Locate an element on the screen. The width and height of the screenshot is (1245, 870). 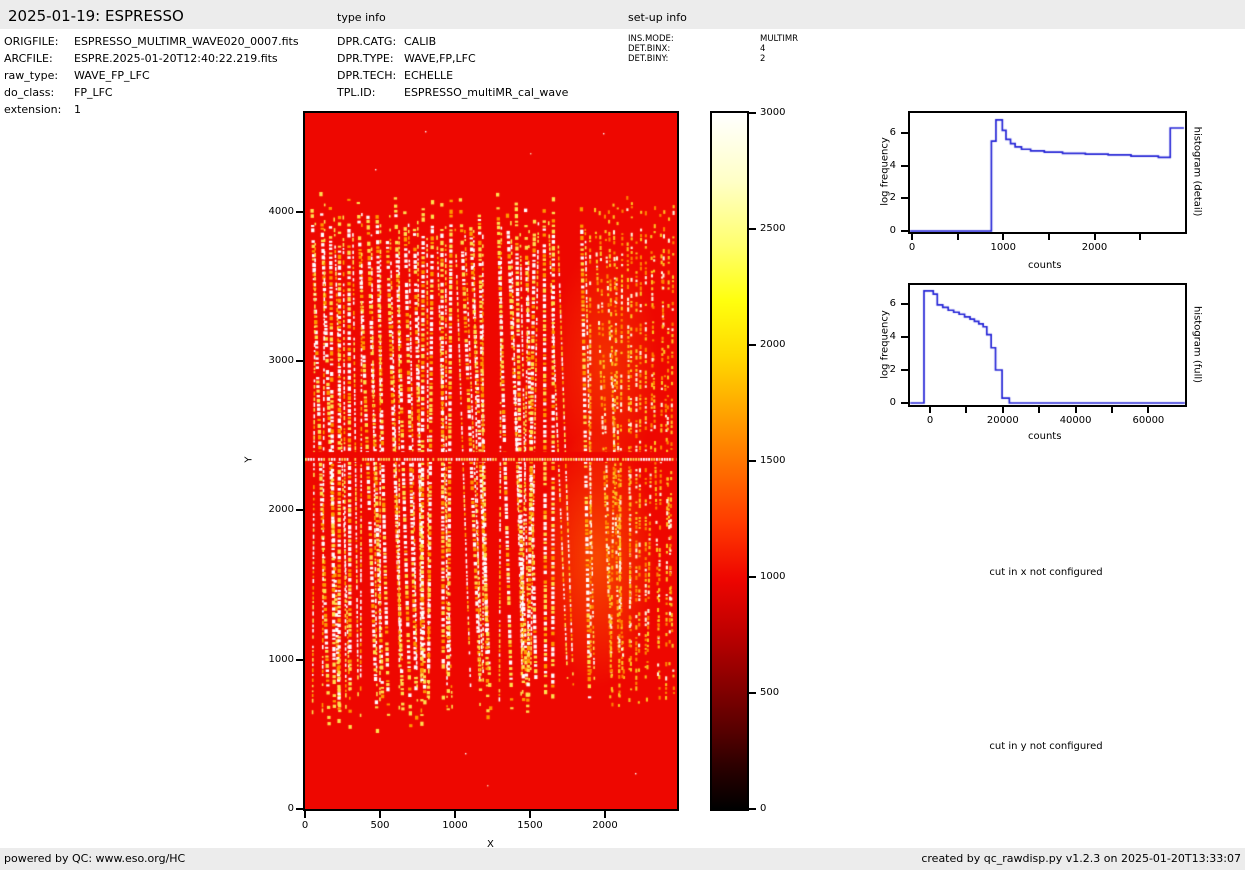
ins-mode-value: MULTIMR is located at coordinates (779, 39).